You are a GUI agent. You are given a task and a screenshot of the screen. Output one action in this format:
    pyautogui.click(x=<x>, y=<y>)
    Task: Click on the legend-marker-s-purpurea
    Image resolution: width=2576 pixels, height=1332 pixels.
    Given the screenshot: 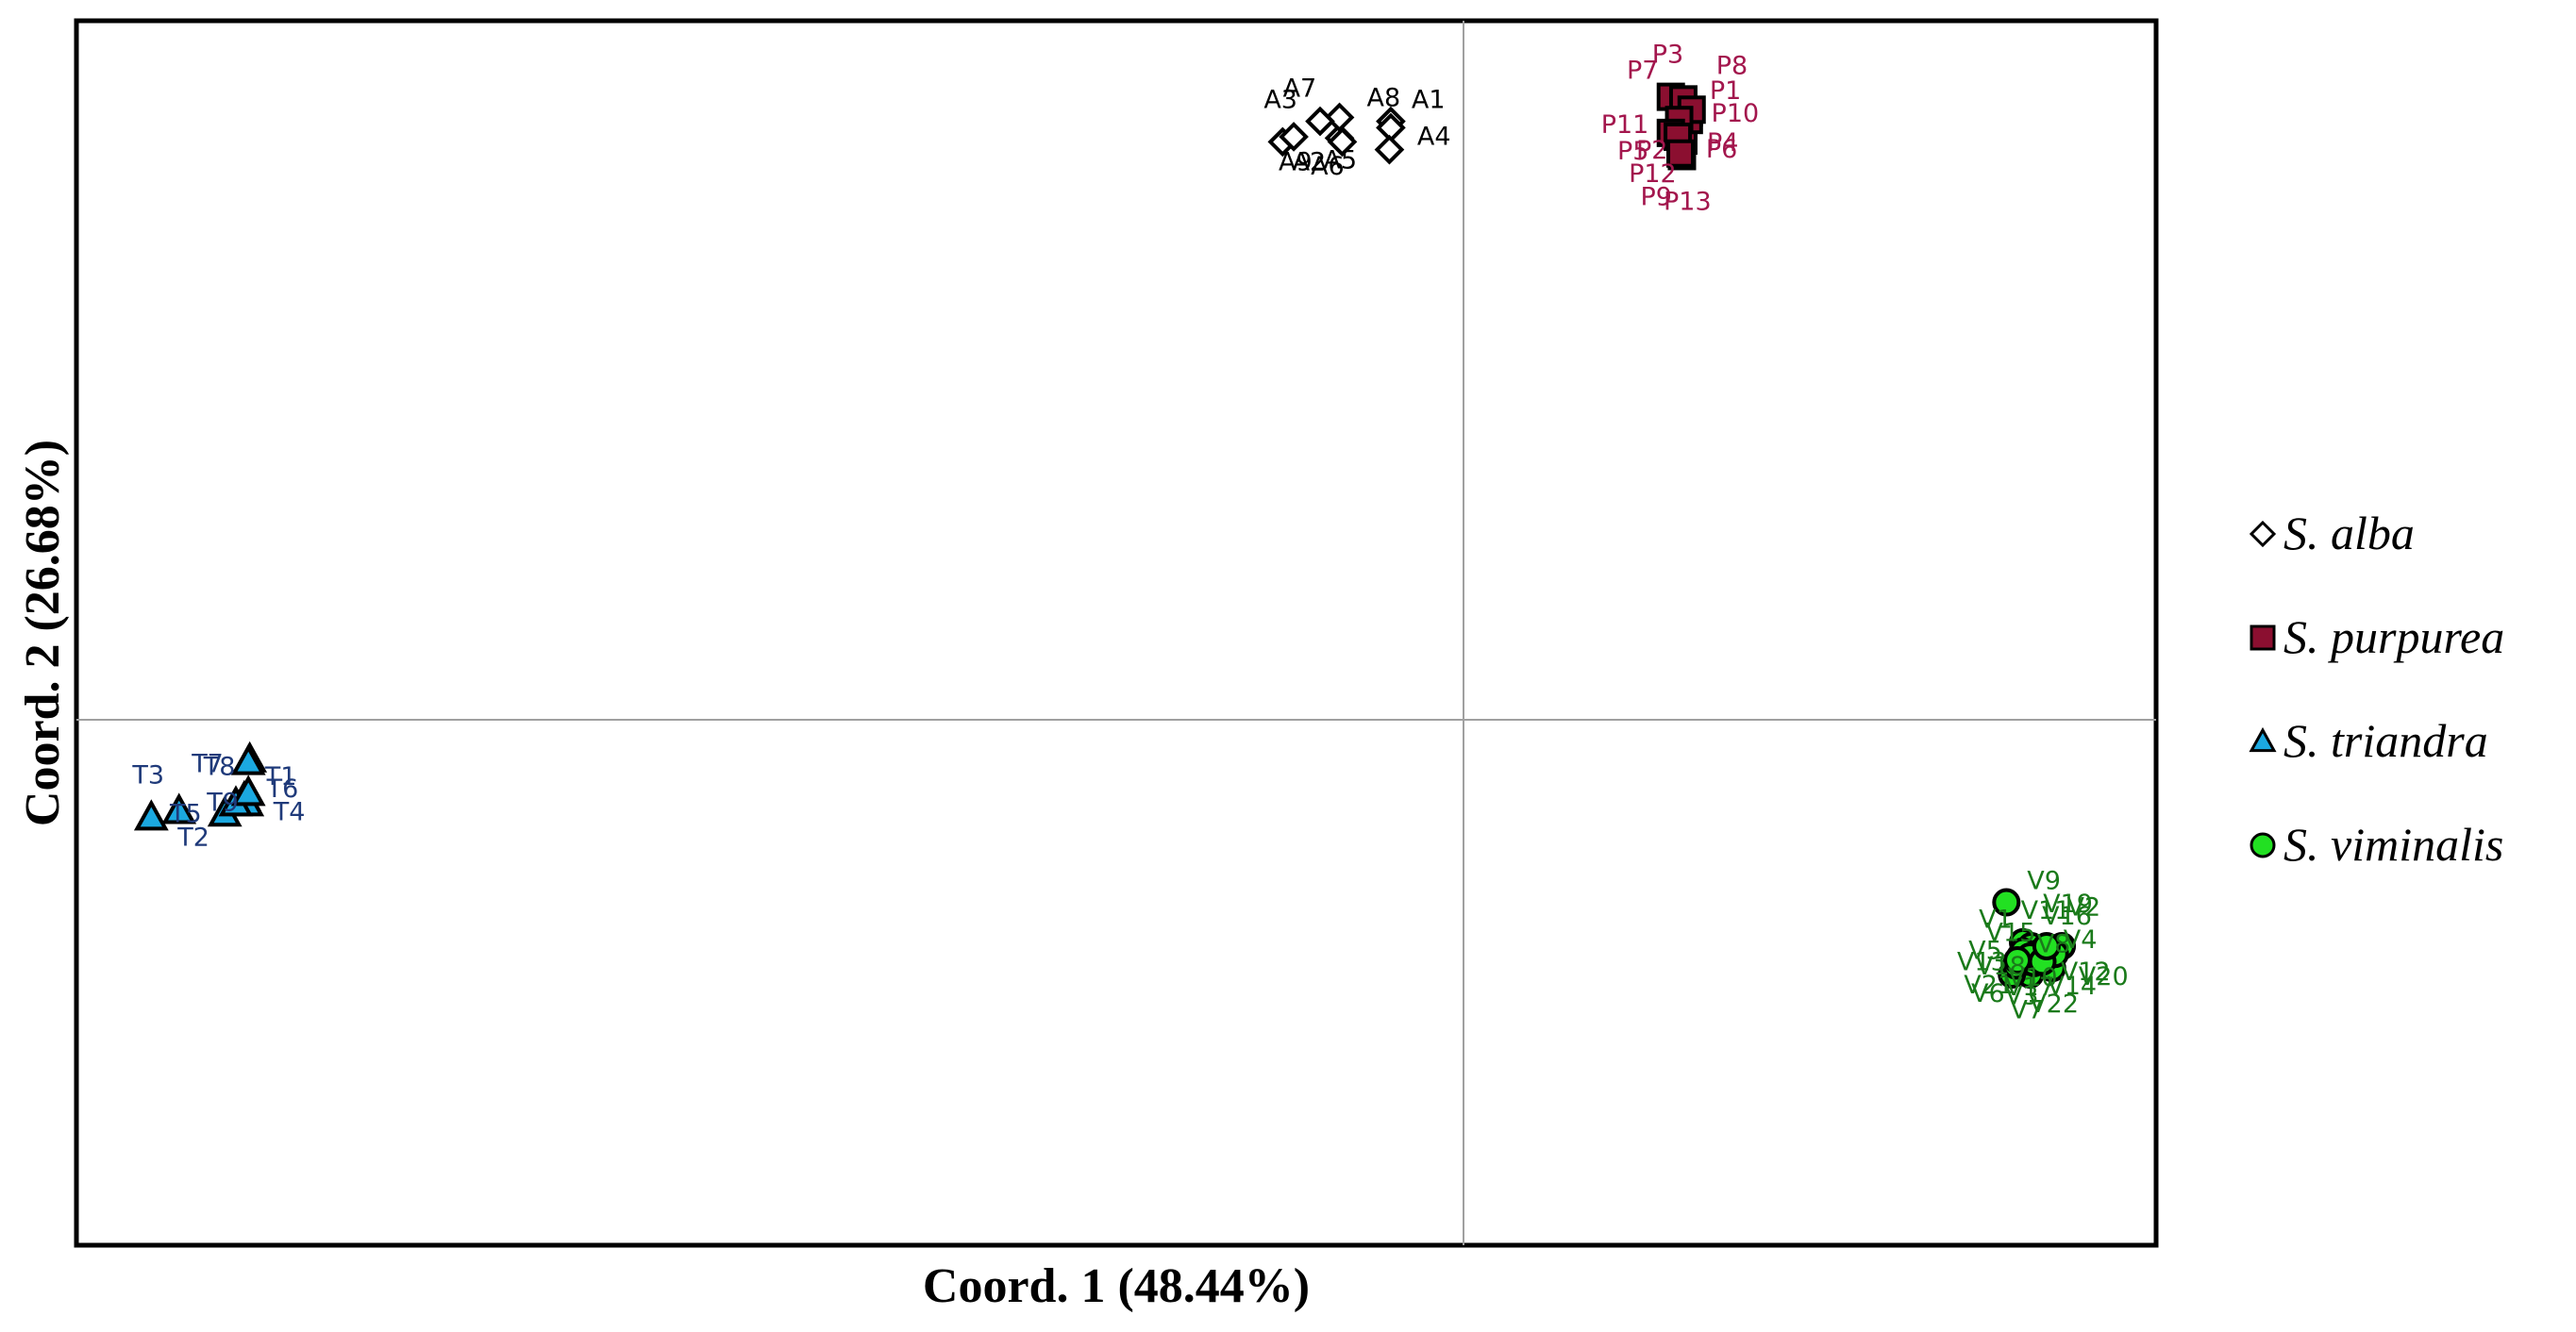 What is the action you would take?
    pyautogui.click(x=2263, y=637)
    